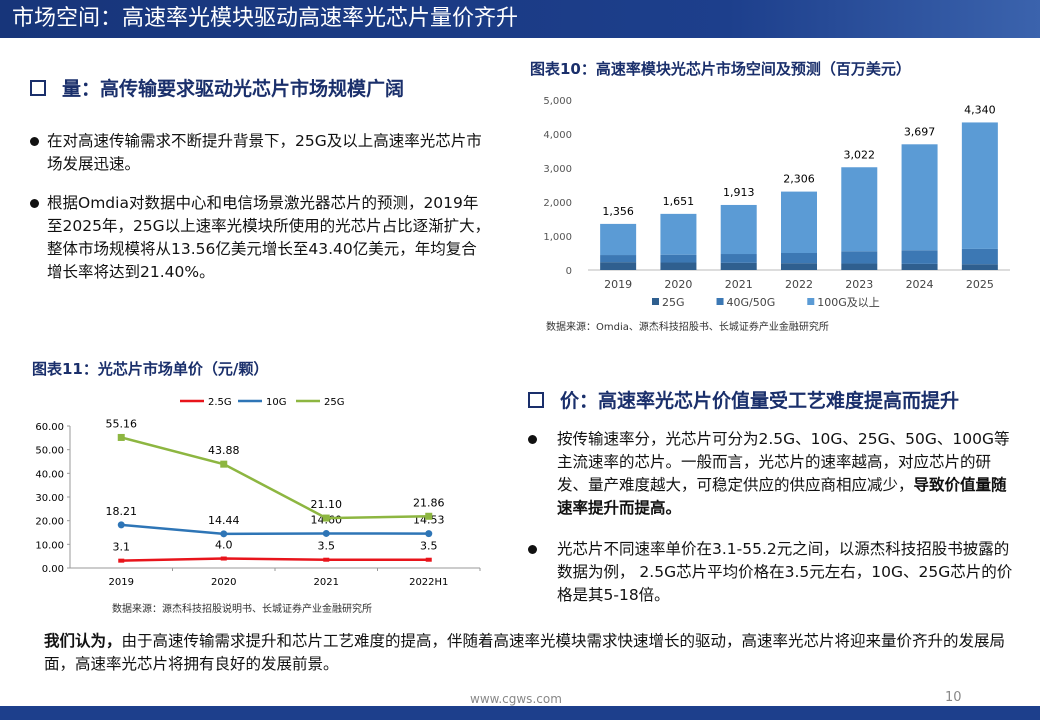 This screenshot has height=720, width=1040. Describe the element at coordinates (799, 284) in the screenshot. I see `x-tick-label: 2022` at that location.